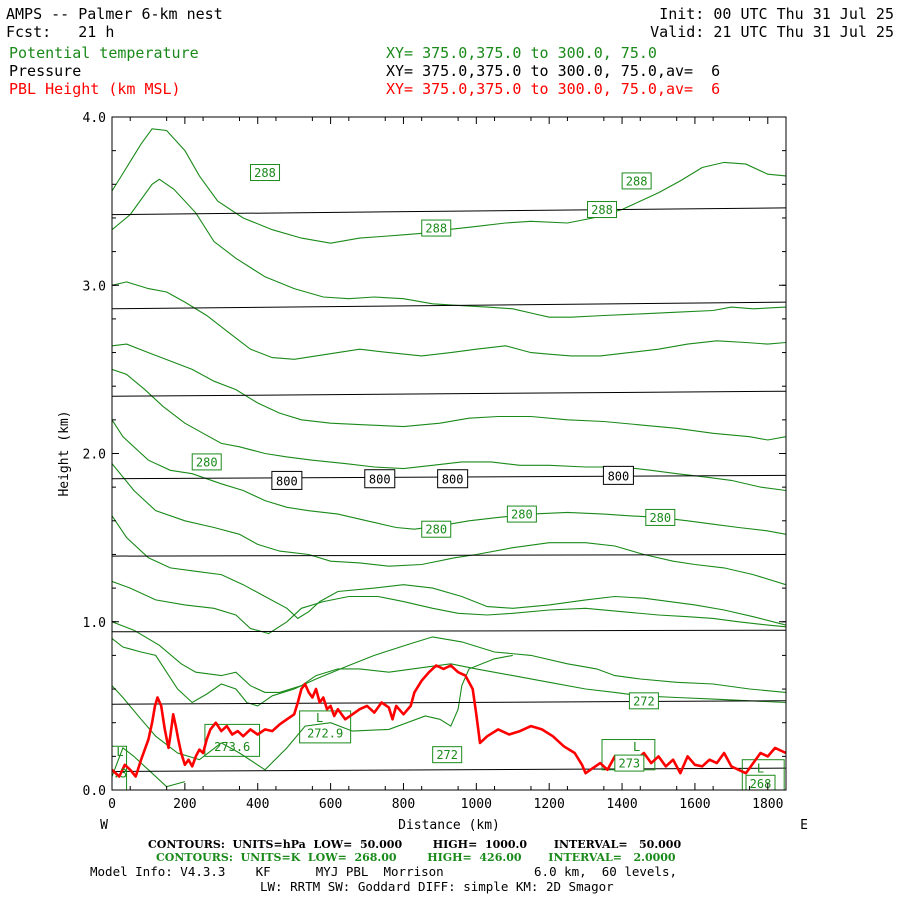 The height and width of the screenshot is (900, 900). Describe the element at coordinates (95, 89) in the screenshot. I see `field-label-pbl: PBL Height (km MSL)` at that location.